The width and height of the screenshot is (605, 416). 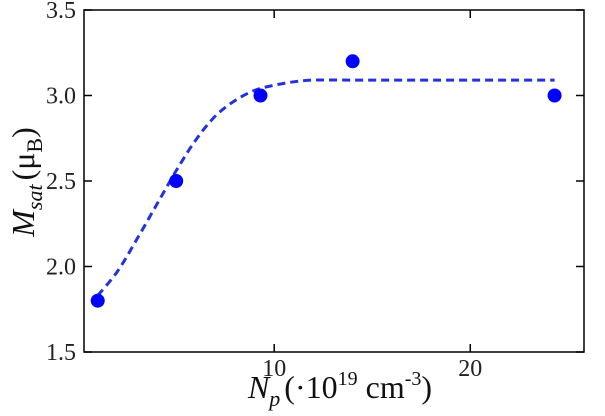 What do you see at coordinates (273, 398) in the screenshot?
I see `x-label-symbol-sub: p` at bounding box center [273, 398].